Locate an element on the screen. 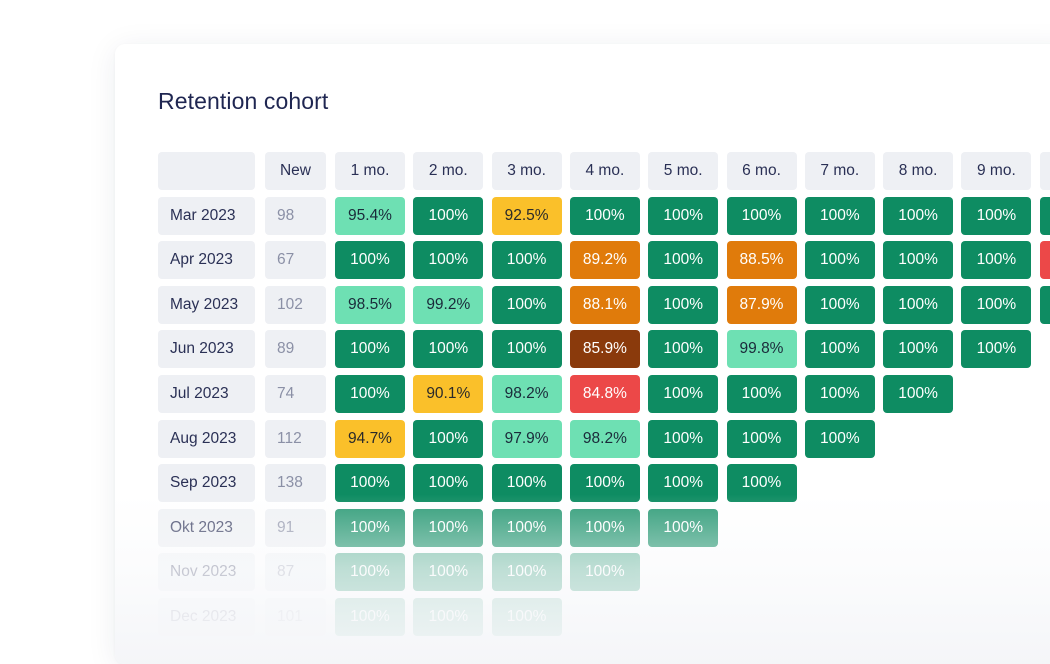 The width and height of the screenshot is (1050, 664). retention-cell: 85.9% is located at coordinates (604, 349).